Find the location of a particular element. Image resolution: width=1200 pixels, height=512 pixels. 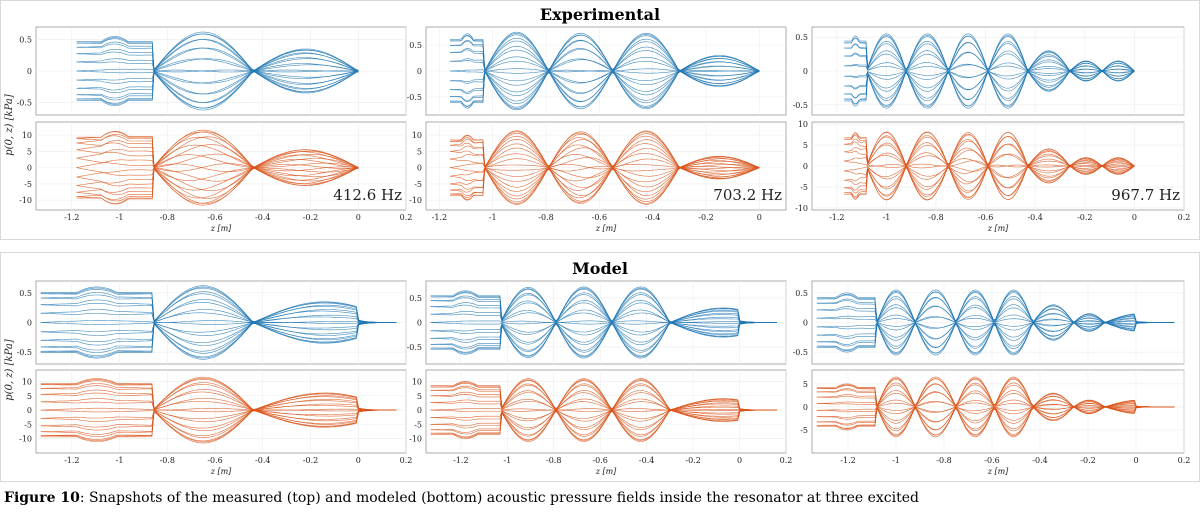

model-col1-bottom-xtick-label: 0 is located at coordinates (358, 460).